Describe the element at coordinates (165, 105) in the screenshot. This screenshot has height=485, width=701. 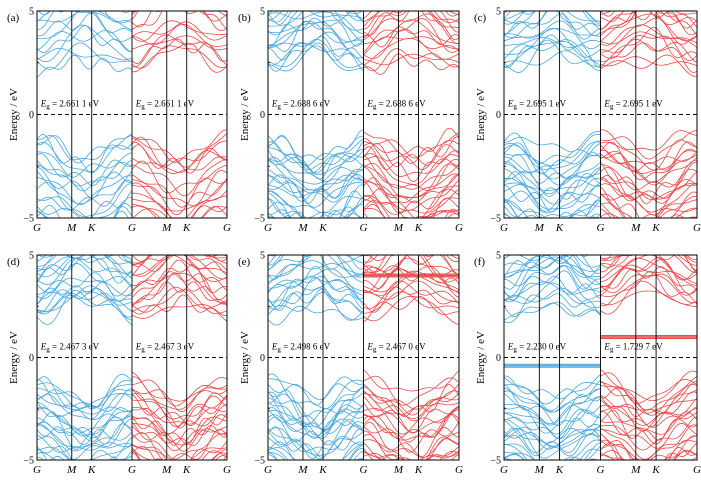
I see `band-gap-label: Eg = 2.661 1 eV` at that location.